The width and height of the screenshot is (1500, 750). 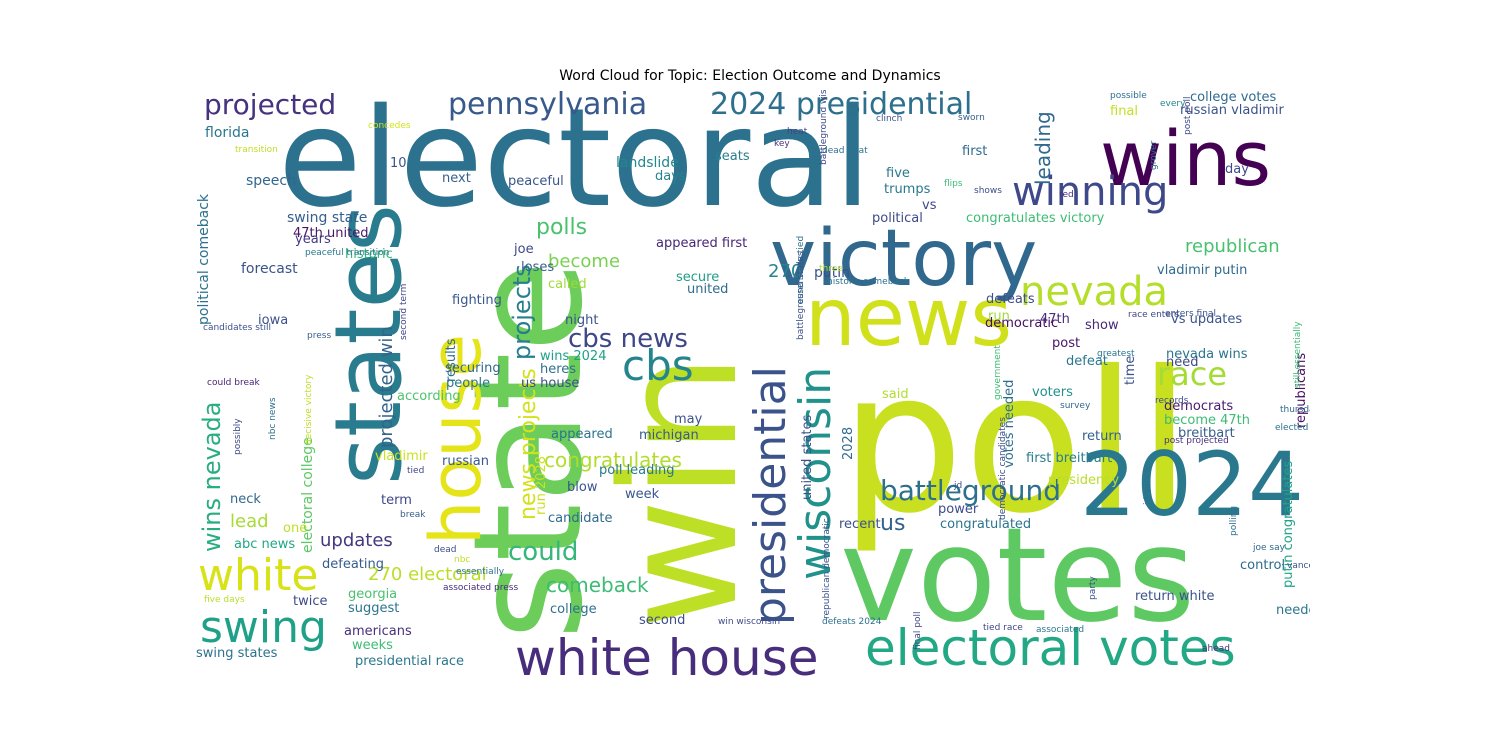 I want to click on word-vs: vs, so click(x=929, y=205).